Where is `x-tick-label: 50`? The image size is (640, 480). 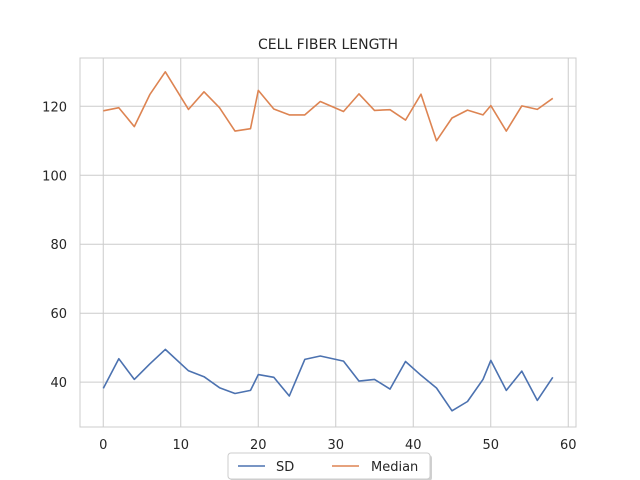
x-tick-label: 50 is located at coordinates (490, 445).